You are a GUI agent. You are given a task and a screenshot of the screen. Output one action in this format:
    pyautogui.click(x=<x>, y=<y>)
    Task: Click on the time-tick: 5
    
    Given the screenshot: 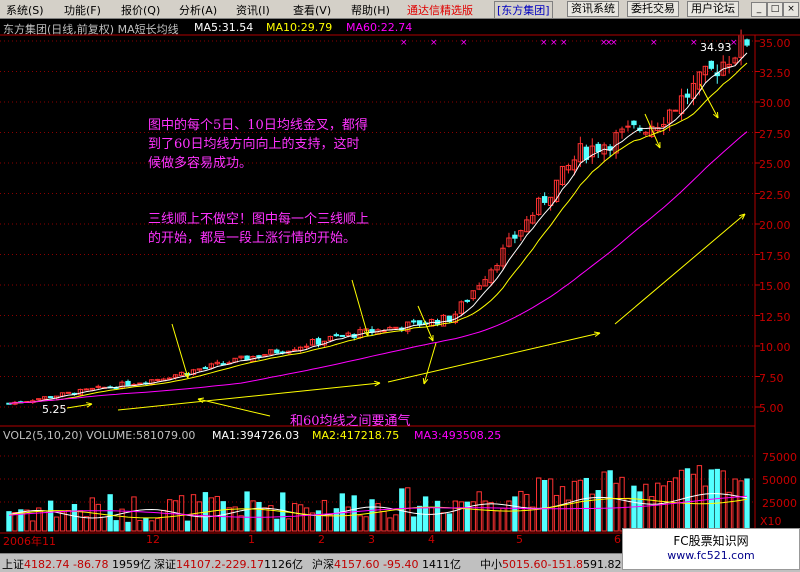 What is the action you would take?
    pyautogui.click(x=519, y=539)
    